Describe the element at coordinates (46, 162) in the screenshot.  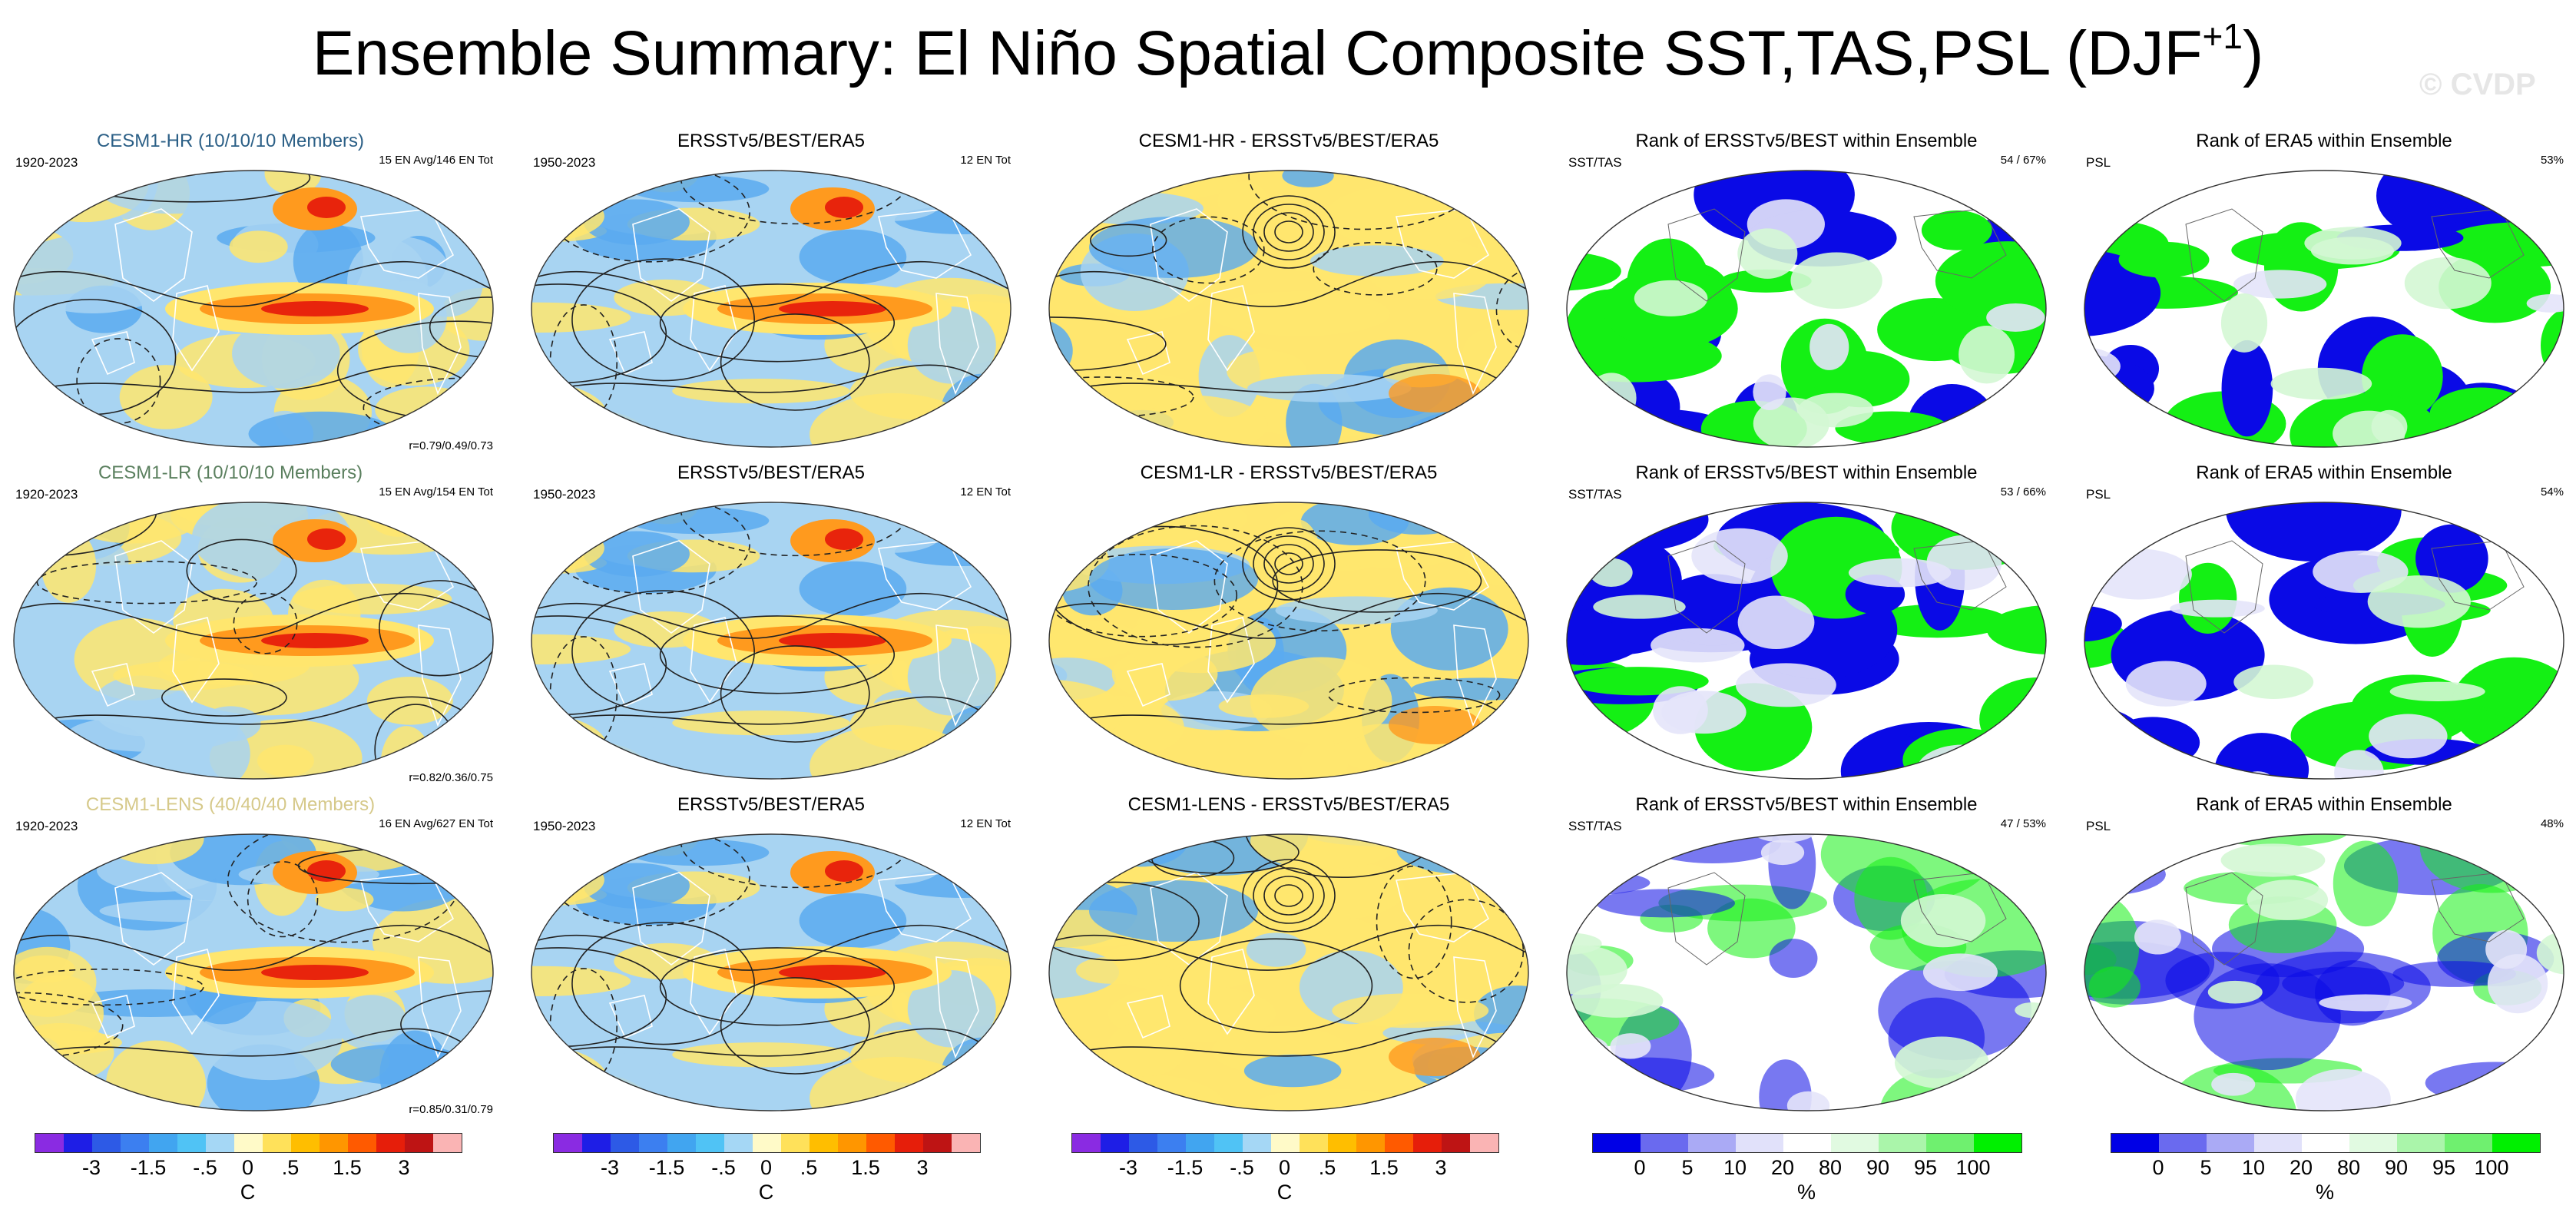
I see `panel-years: 1920-2023` at that location.